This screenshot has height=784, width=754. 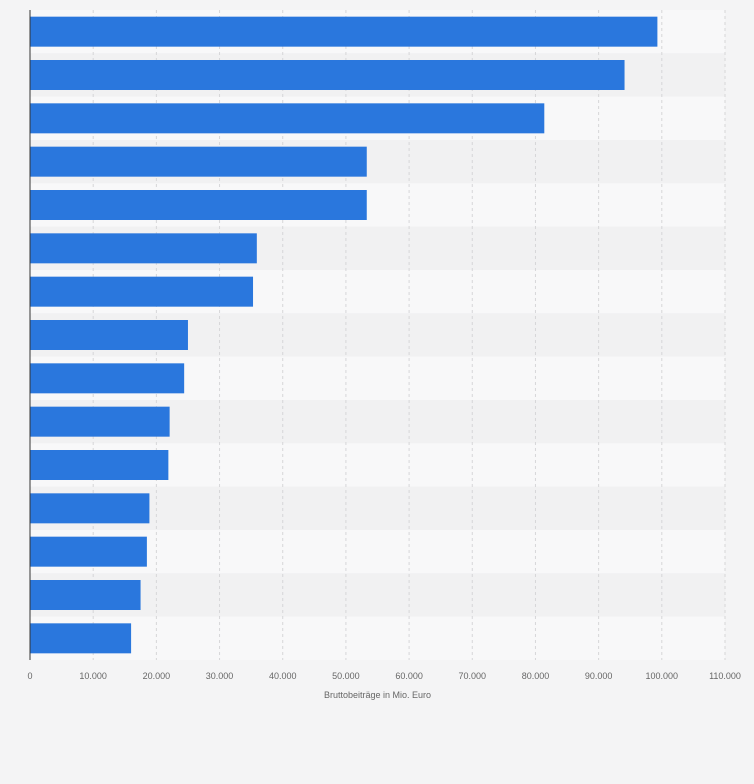 I want to click on x-tick-label: 100.000, so click(x=662, y=676).